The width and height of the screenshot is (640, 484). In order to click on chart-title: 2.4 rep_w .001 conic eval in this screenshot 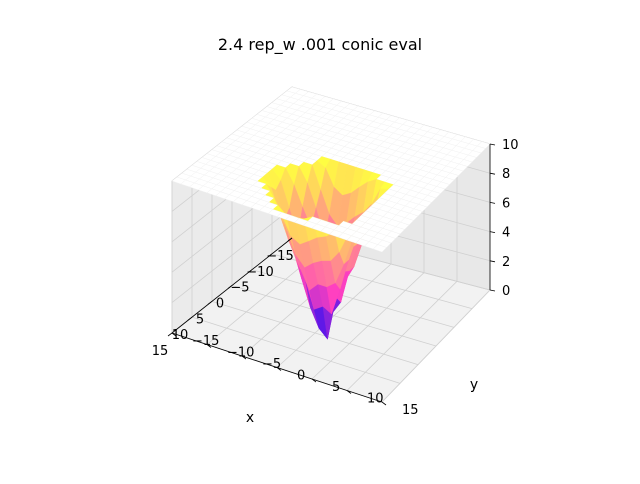, I will do `click(320, 45)`.